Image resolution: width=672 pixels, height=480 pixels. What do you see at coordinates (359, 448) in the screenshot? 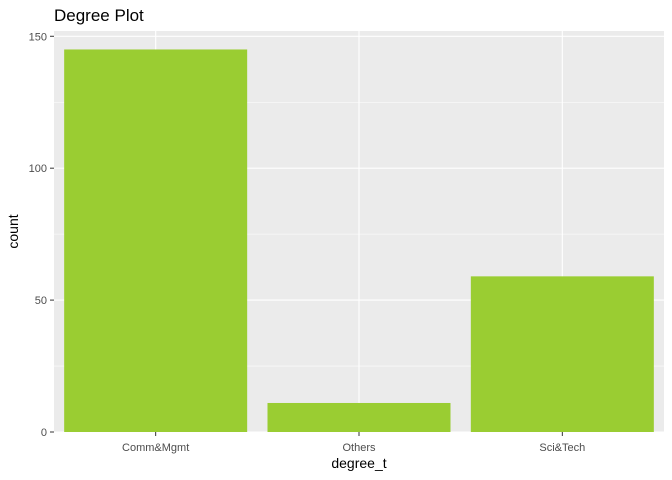
I see `x-tick-label: Others` at bounding box center [359, 448].